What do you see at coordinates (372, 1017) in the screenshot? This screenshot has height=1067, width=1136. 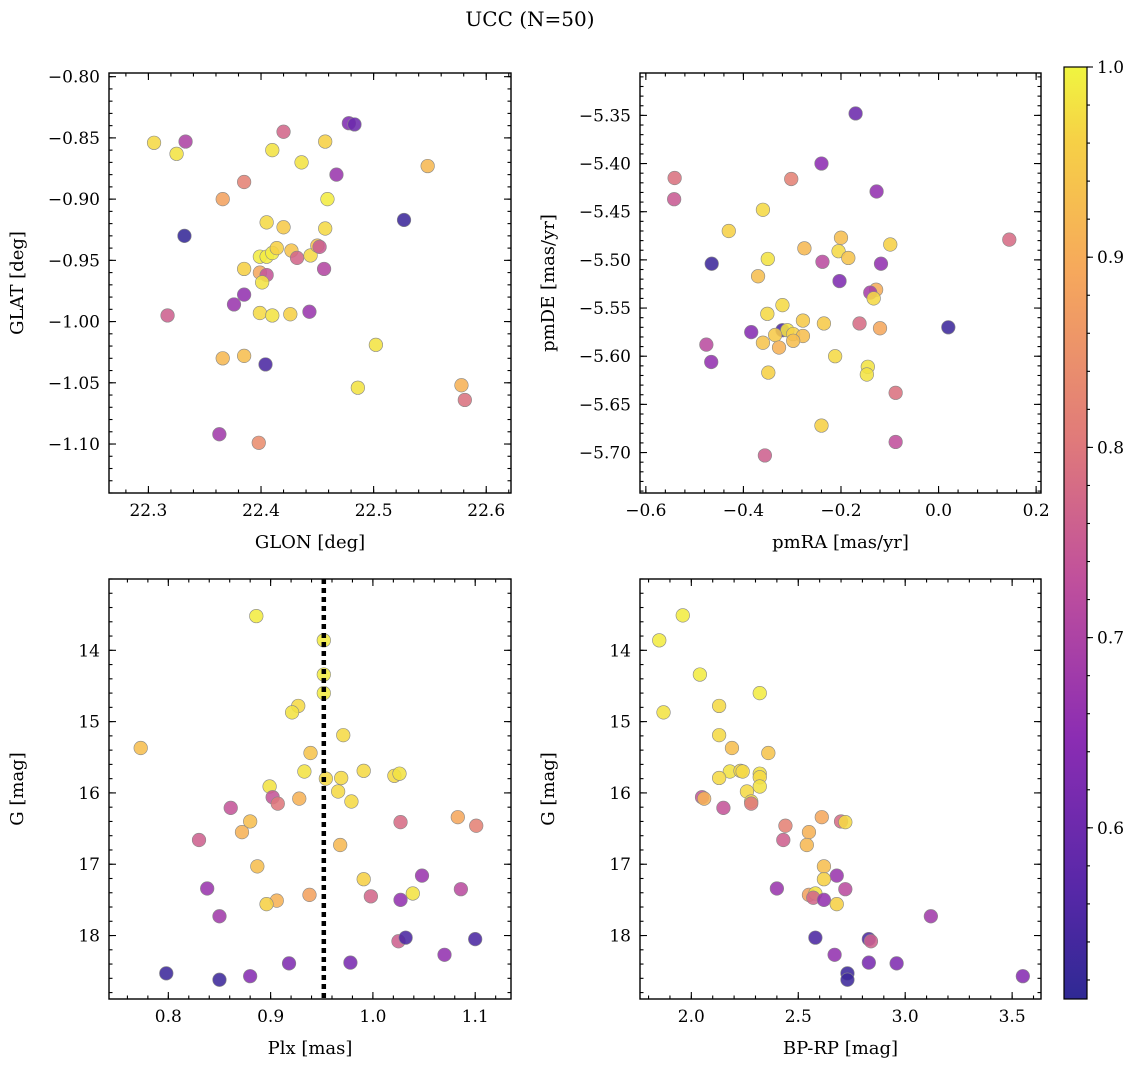 I see `x-tick-label: 1.0` at bounding box center [372, 1017].